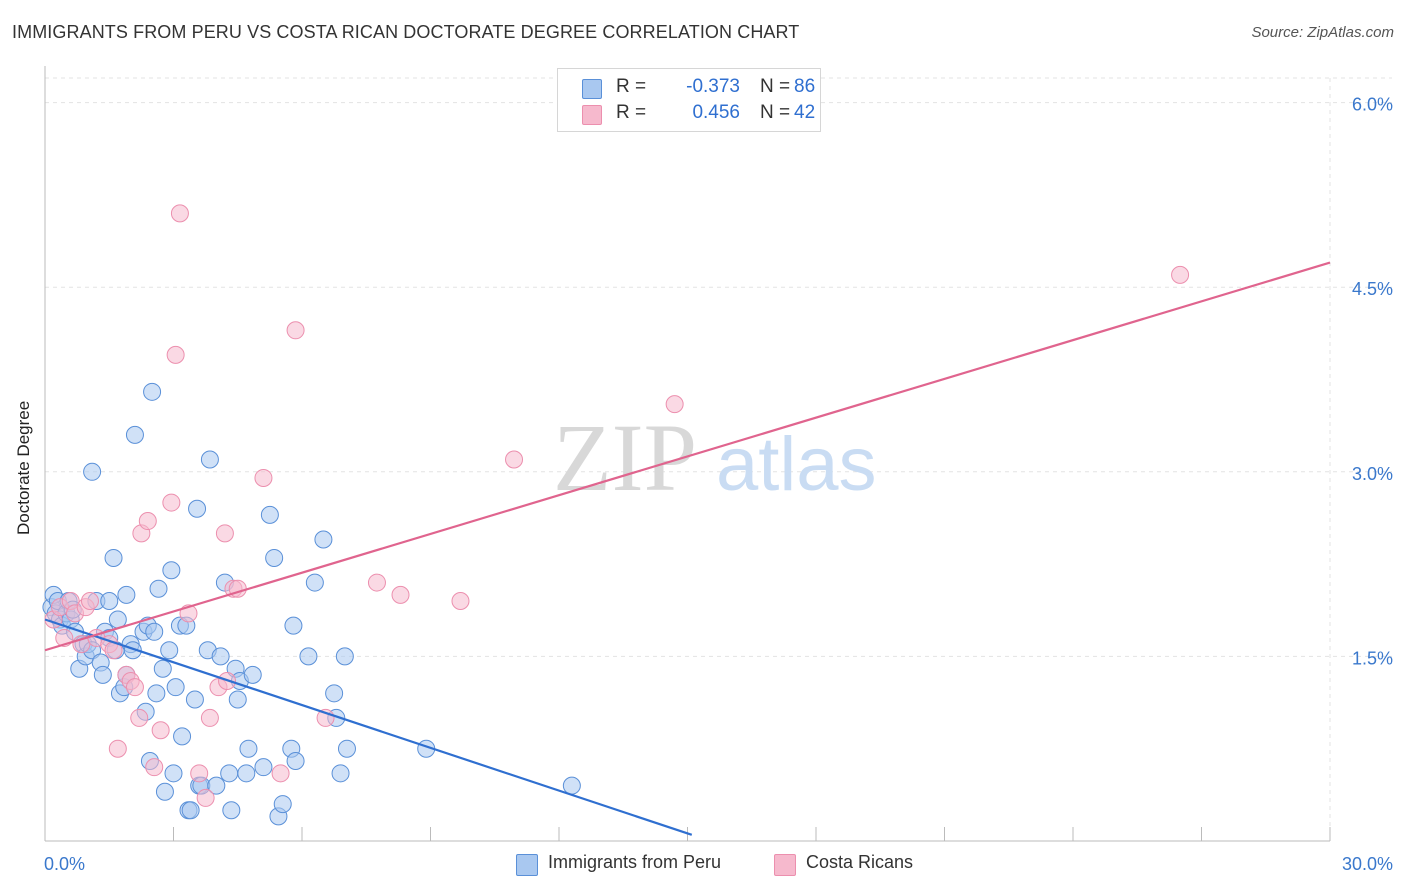 The height and width of the screenshot is (892, 1406). Describe the element at coordinates (1322, 32) in the screenshot. I see `source-label: Source: ZipAtlas.com` at that location.